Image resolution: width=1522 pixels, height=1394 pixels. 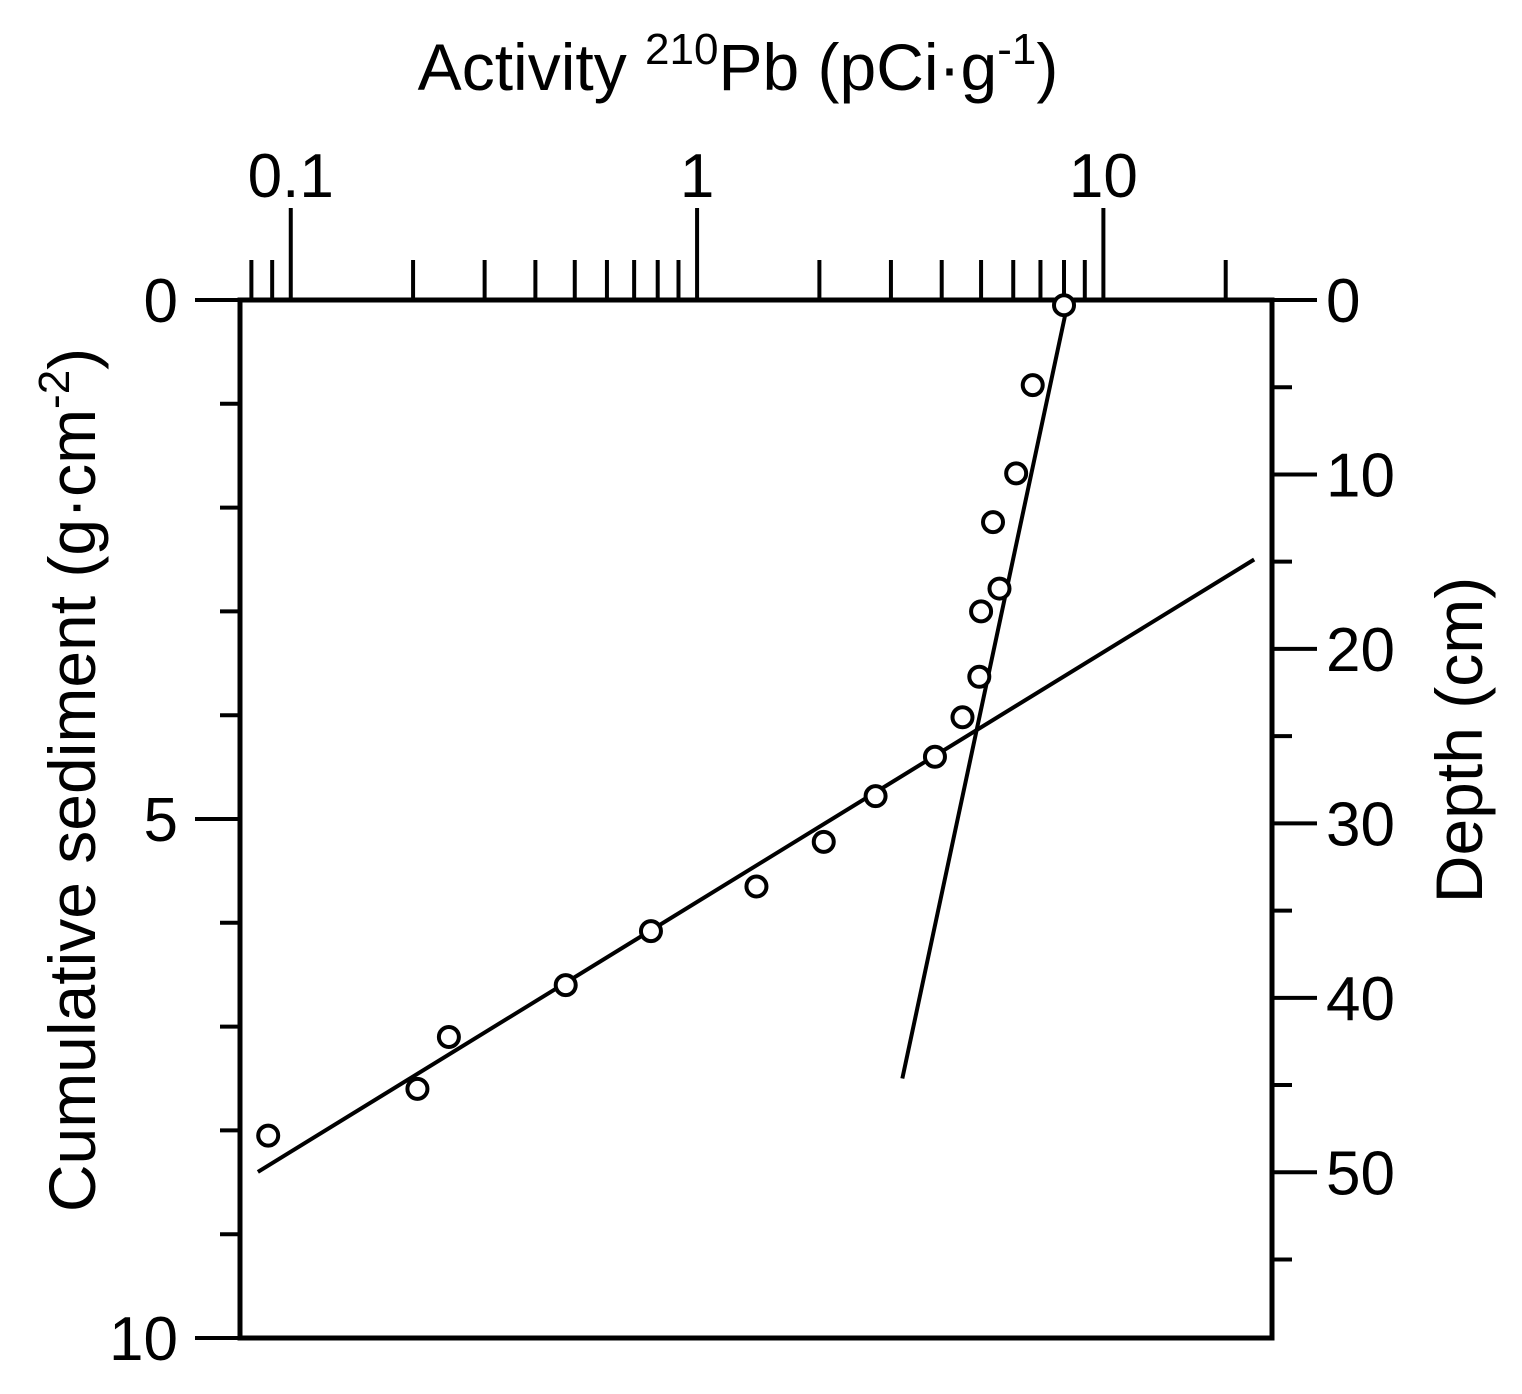 What do you see at coordinates (1360, 824) in the screenshot?
I see `right-tick-label: 30` at bounding box center [1360, 824].